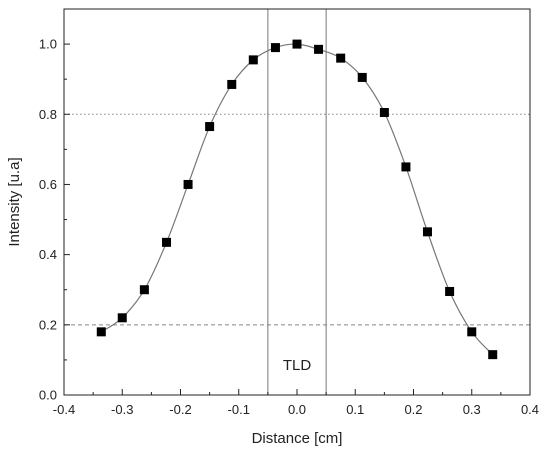  I want to click on x-tick-label: -0.1, so click(239, 409).